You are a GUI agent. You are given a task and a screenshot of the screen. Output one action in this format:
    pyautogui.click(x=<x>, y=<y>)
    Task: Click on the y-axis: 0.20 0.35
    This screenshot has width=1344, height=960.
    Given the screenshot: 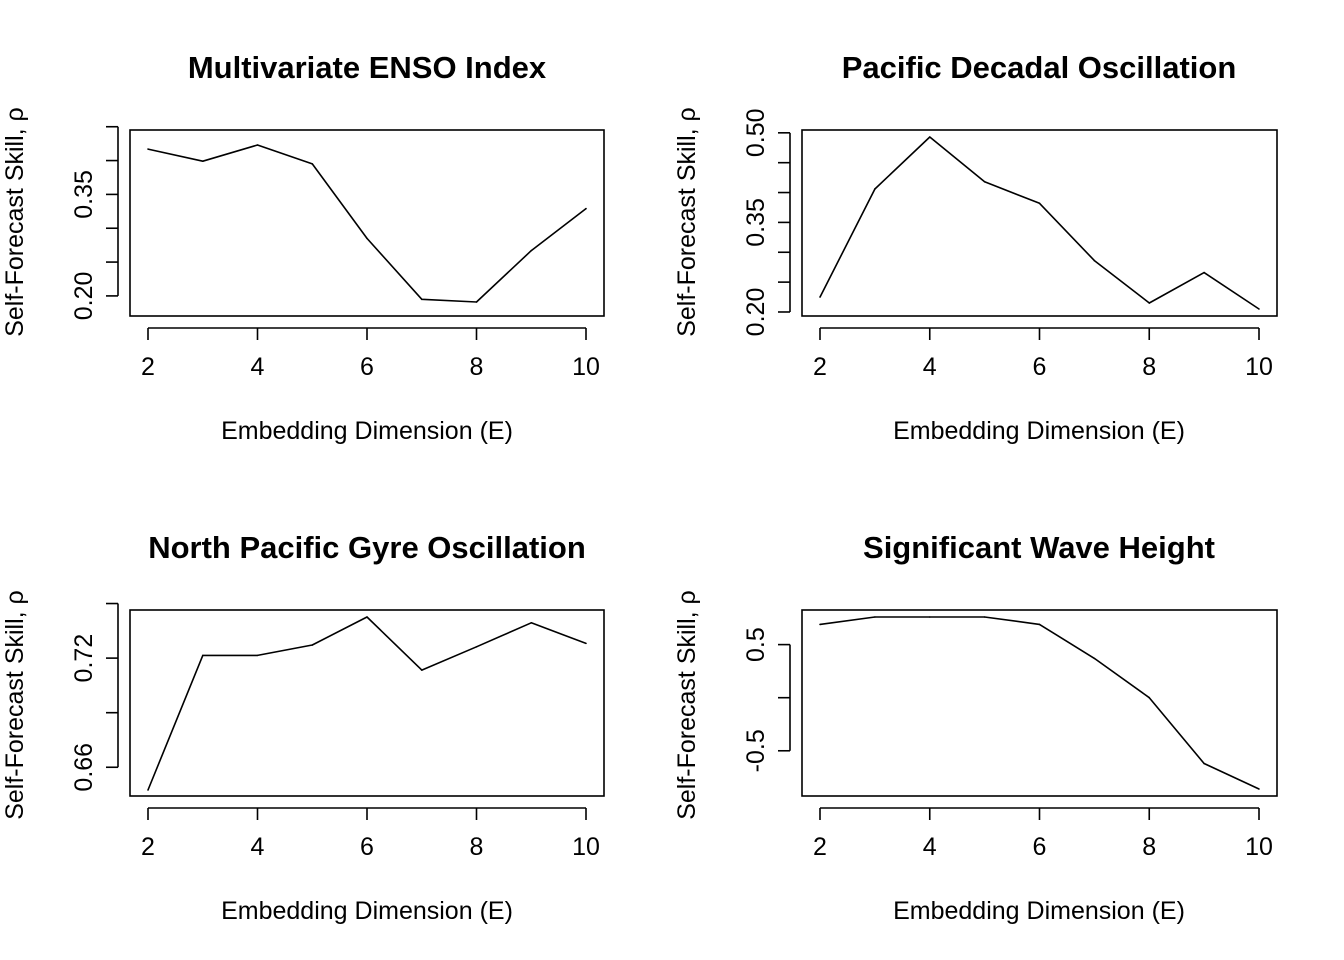 What is the action you would take?
    pyautogui.click(x=94, y=223)
    